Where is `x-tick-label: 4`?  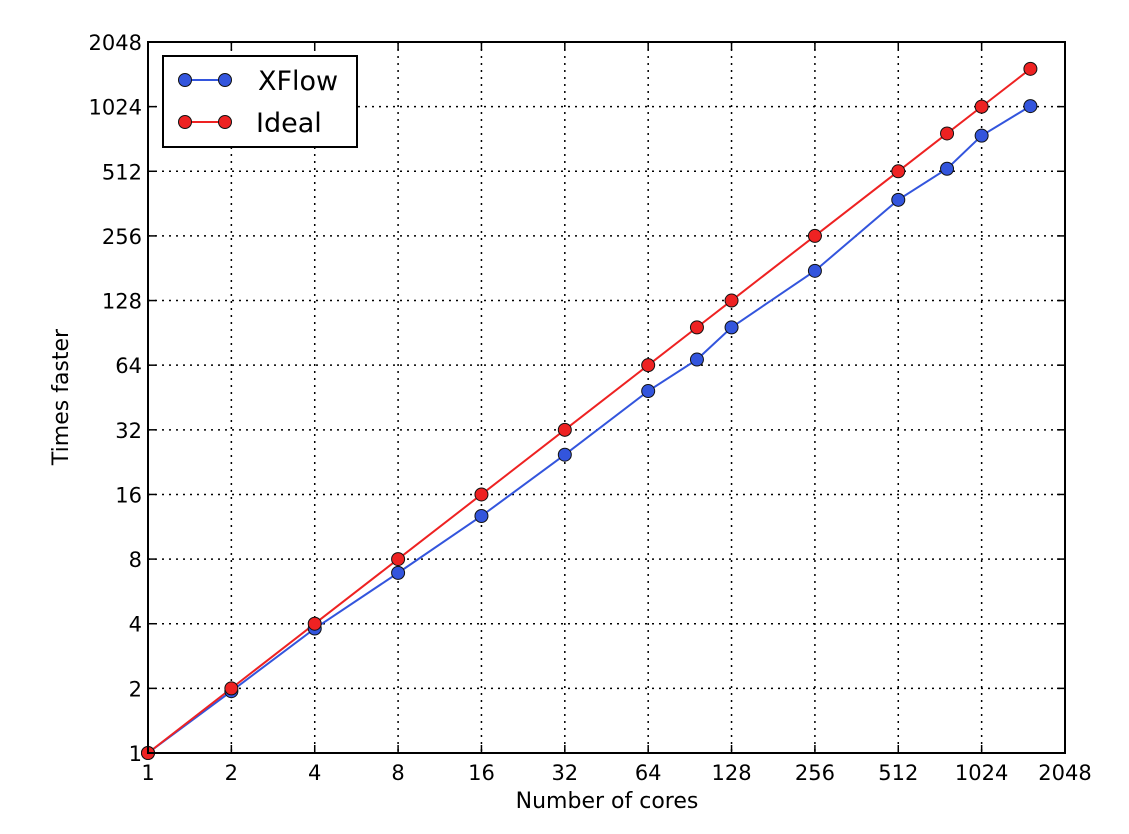
x-tick-label: 4 is located at coordinates (314, 773).